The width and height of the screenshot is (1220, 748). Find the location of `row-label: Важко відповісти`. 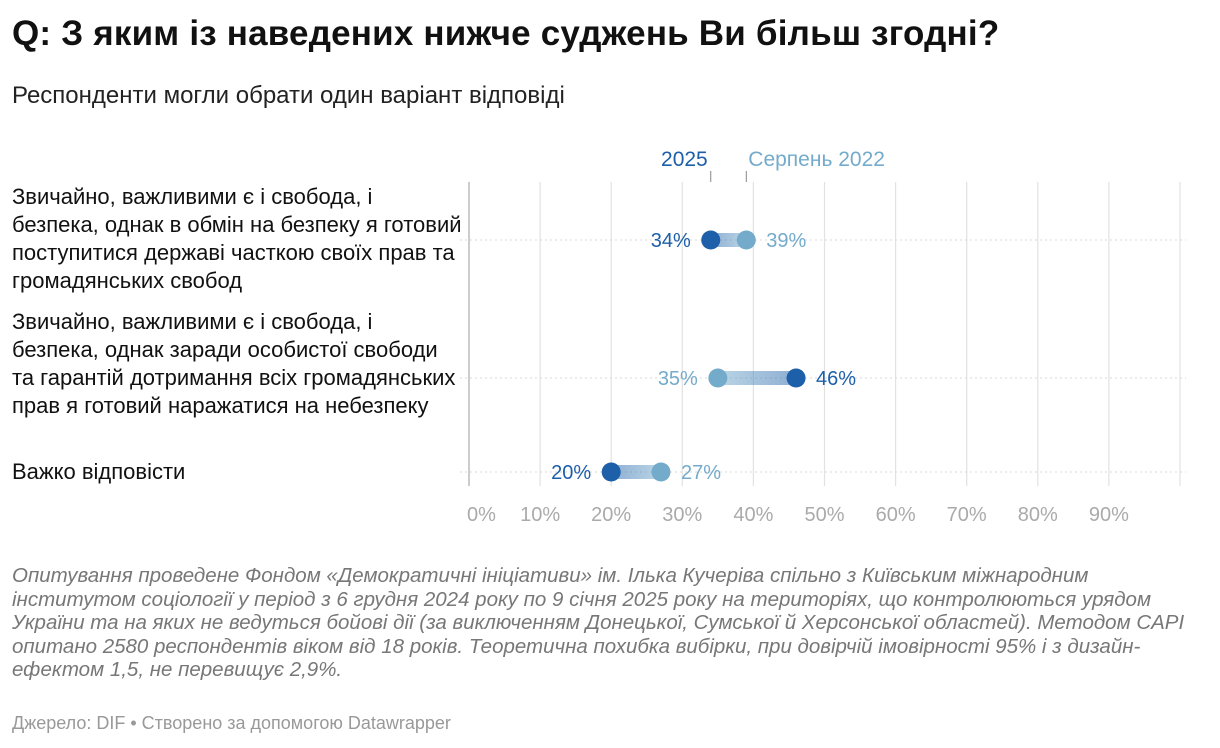

row-label: Важко відповісти is located at coordinates (99, 471).